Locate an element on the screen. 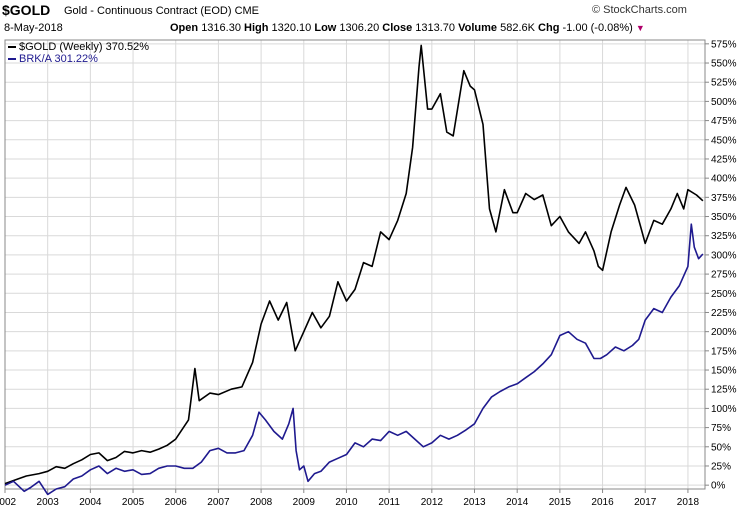  chart-legend: $GOLD (Weekly) 370.52%BRK/A 301.22% is located at coordinates (78, 53).